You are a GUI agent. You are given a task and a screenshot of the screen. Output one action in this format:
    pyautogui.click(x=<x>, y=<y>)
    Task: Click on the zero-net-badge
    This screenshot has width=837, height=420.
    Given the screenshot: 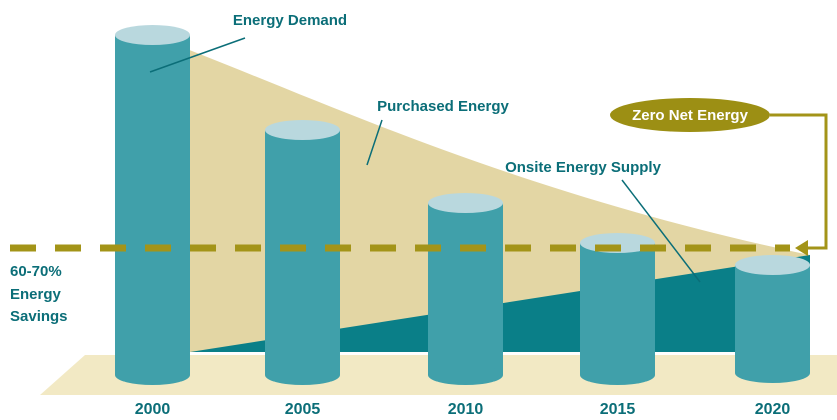 What is the action you would take?
    pyautogui.click(x=690, y=115)
    